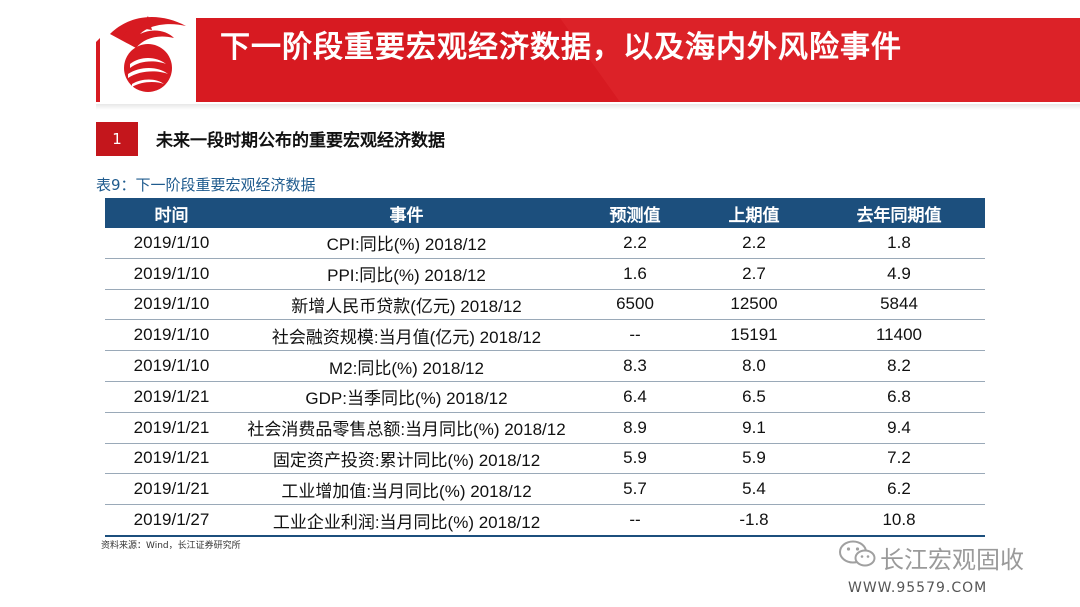 This screenshot has width=1080, height=607. I want to click on cell-date: 2019/1/27, so click(171, 520).